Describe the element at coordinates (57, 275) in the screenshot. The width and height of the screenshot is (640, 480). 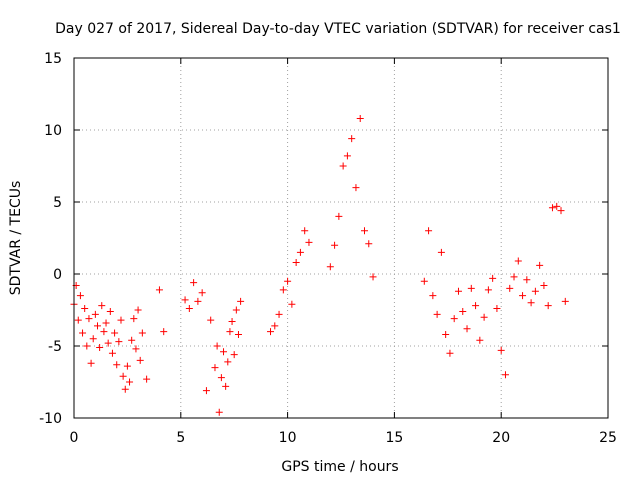
I see `y-tick-label: 0` at that location.